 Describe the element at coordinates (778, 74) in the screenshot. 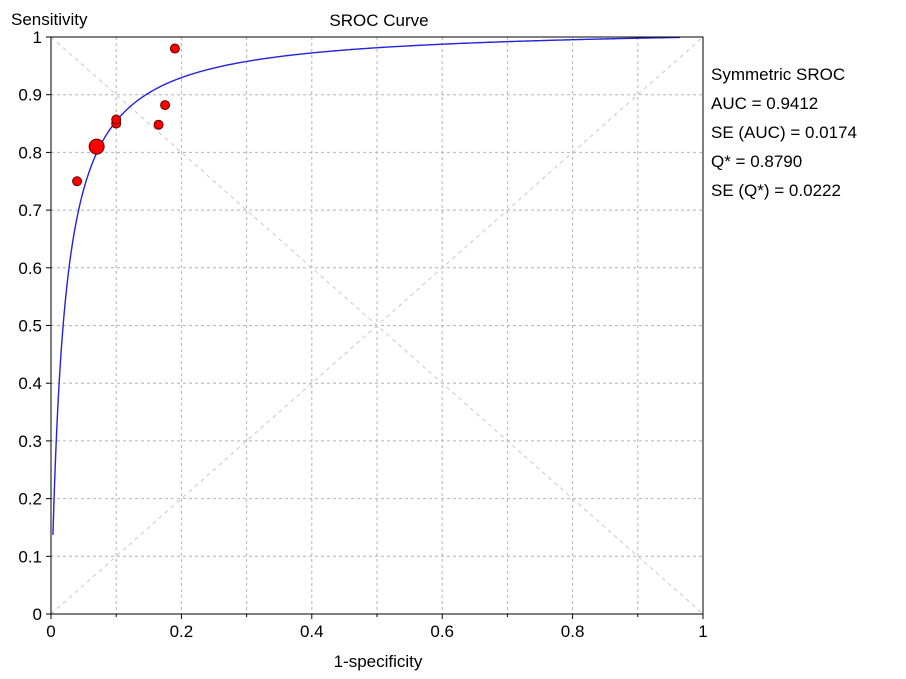

I see `stats-heading: Symmetric SROC` at that location.